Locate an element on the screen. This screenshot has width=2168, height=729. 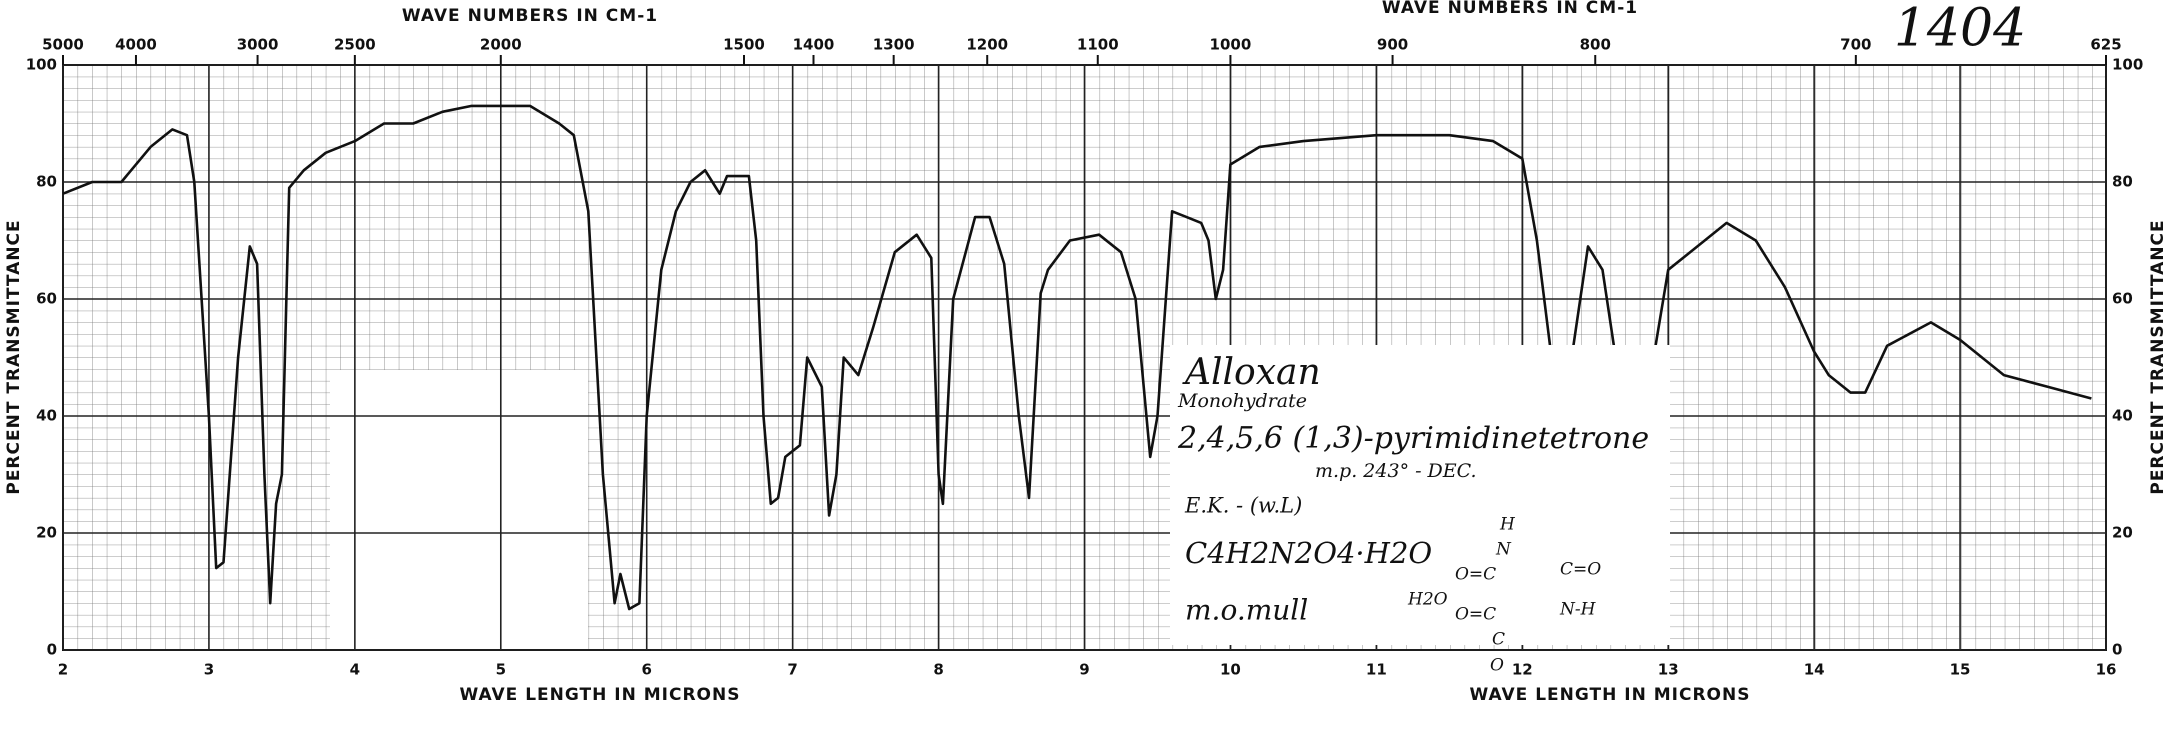
annotation: E.K. - (w.L) is located at coordinates (1243, 506).